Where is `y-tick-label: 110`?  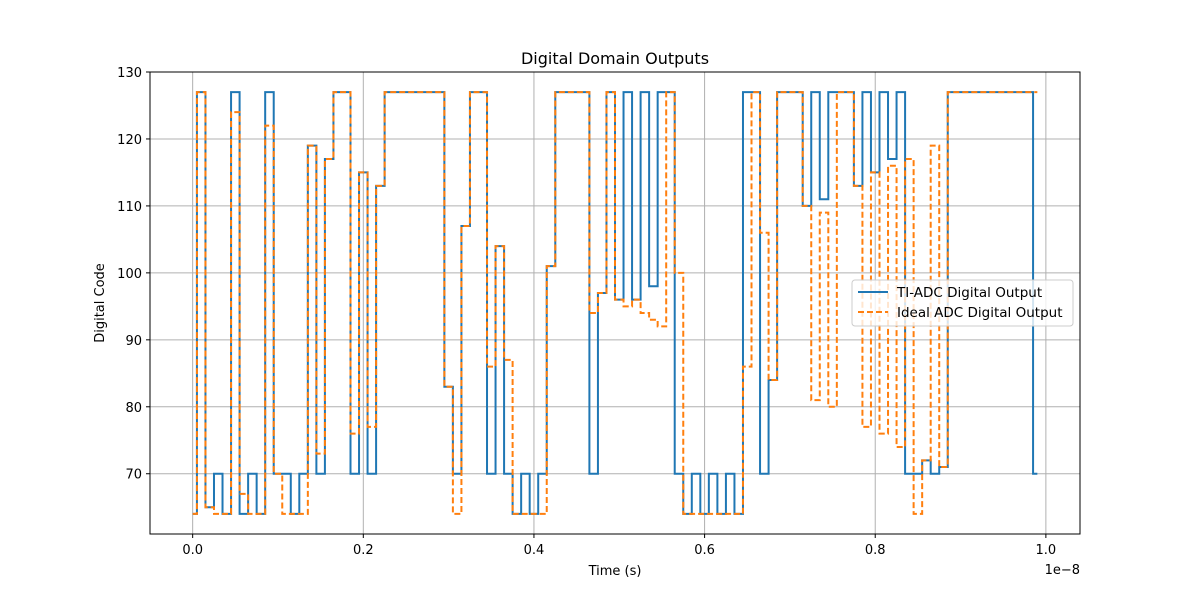 y-tick-label: 110 is located at coordinates (129, 207).